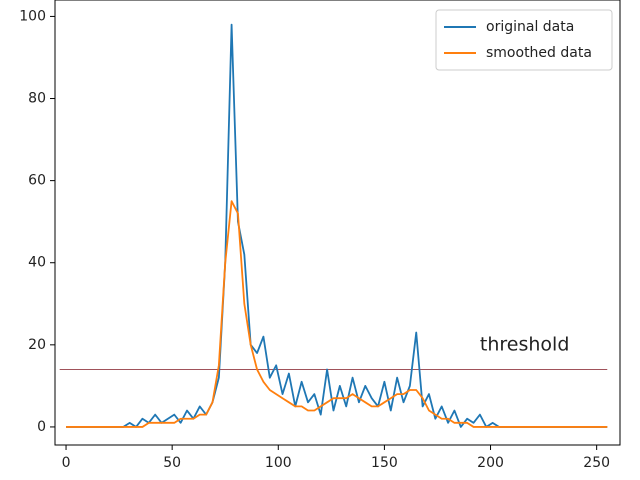  Describe the element at coordinates (384, 463) in the screenshot. I see `x-tick-label: 150` at that location.